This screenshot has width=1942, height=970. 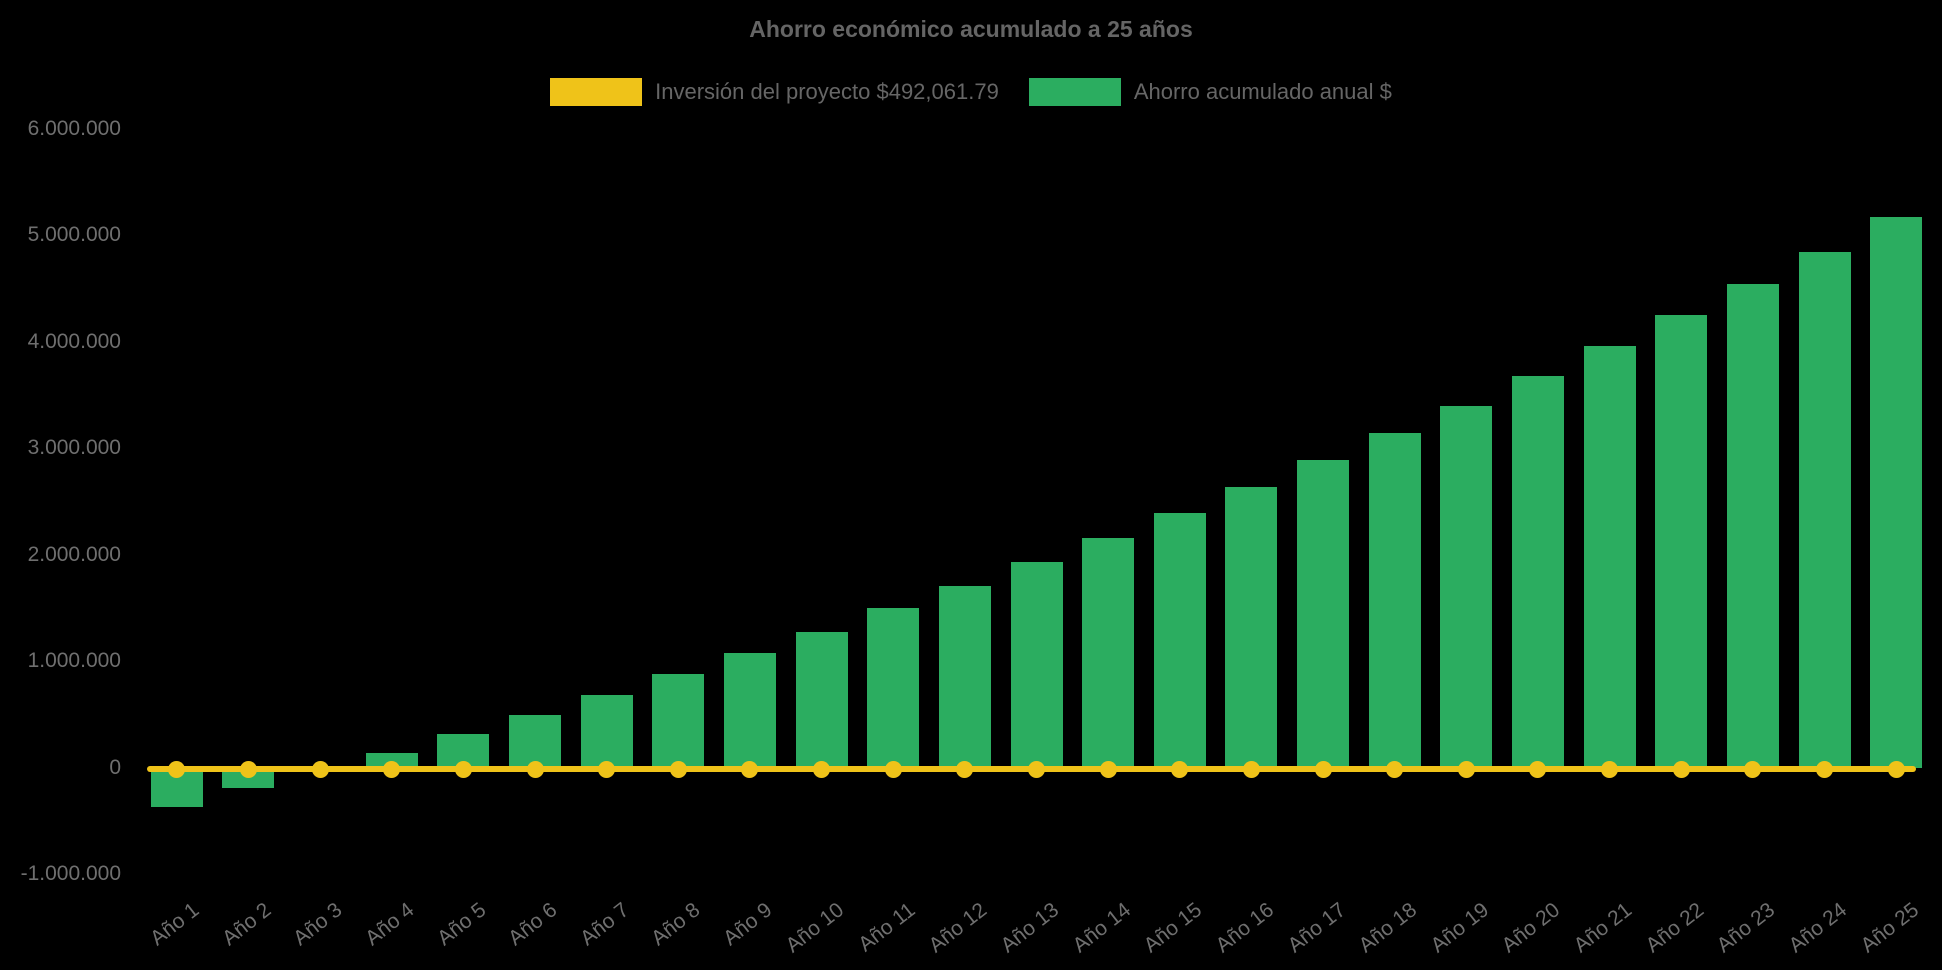 What do you see at coordinates (70, 874) in the screenshot?
I see `y-axis-tick-label: -1.000.000` at bounding box center [70, 874].